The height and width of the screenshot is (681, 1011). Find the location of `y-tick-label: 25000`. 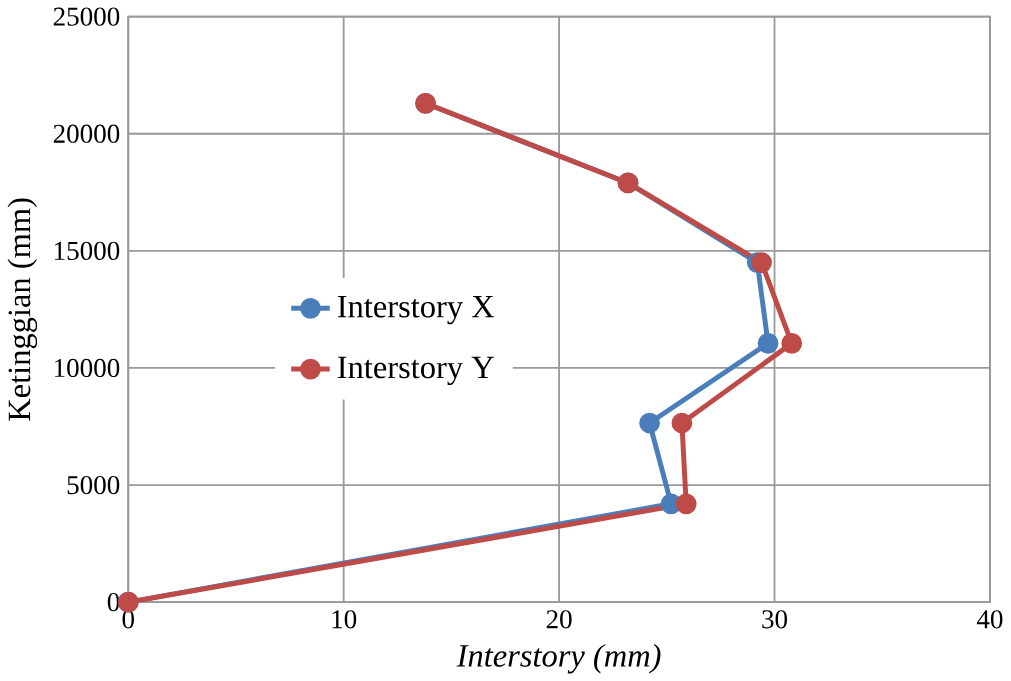

y-tick-label: 25000 is located at coordinates (86, 16).